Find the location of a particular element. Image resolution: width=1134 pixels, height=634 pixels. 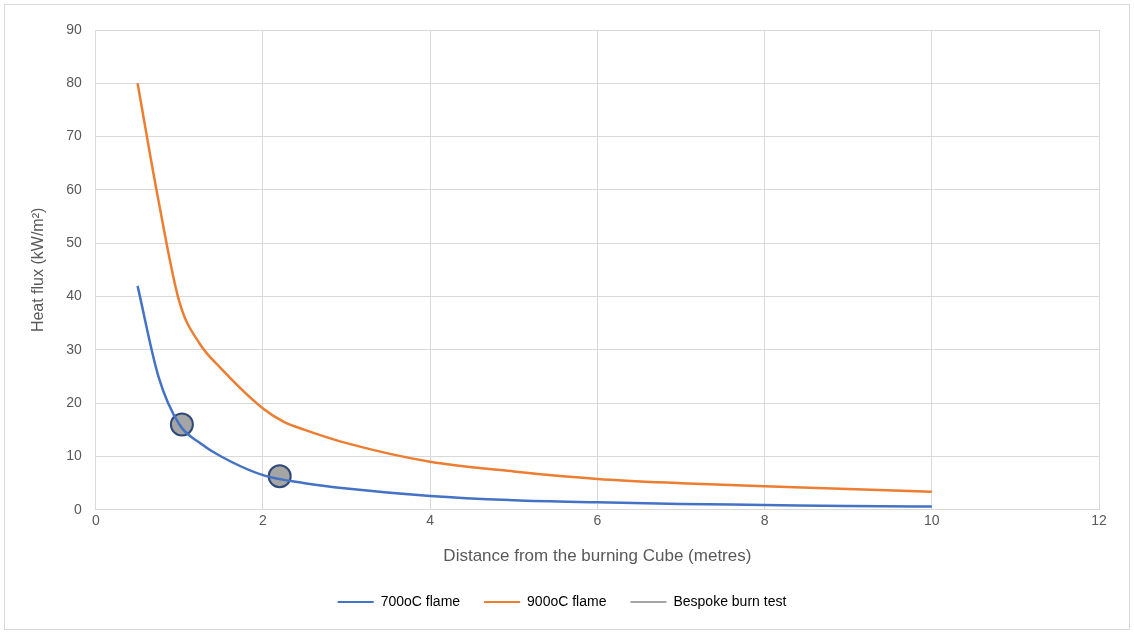

x-tick-label: 8 is located at coordinates (764, 520).